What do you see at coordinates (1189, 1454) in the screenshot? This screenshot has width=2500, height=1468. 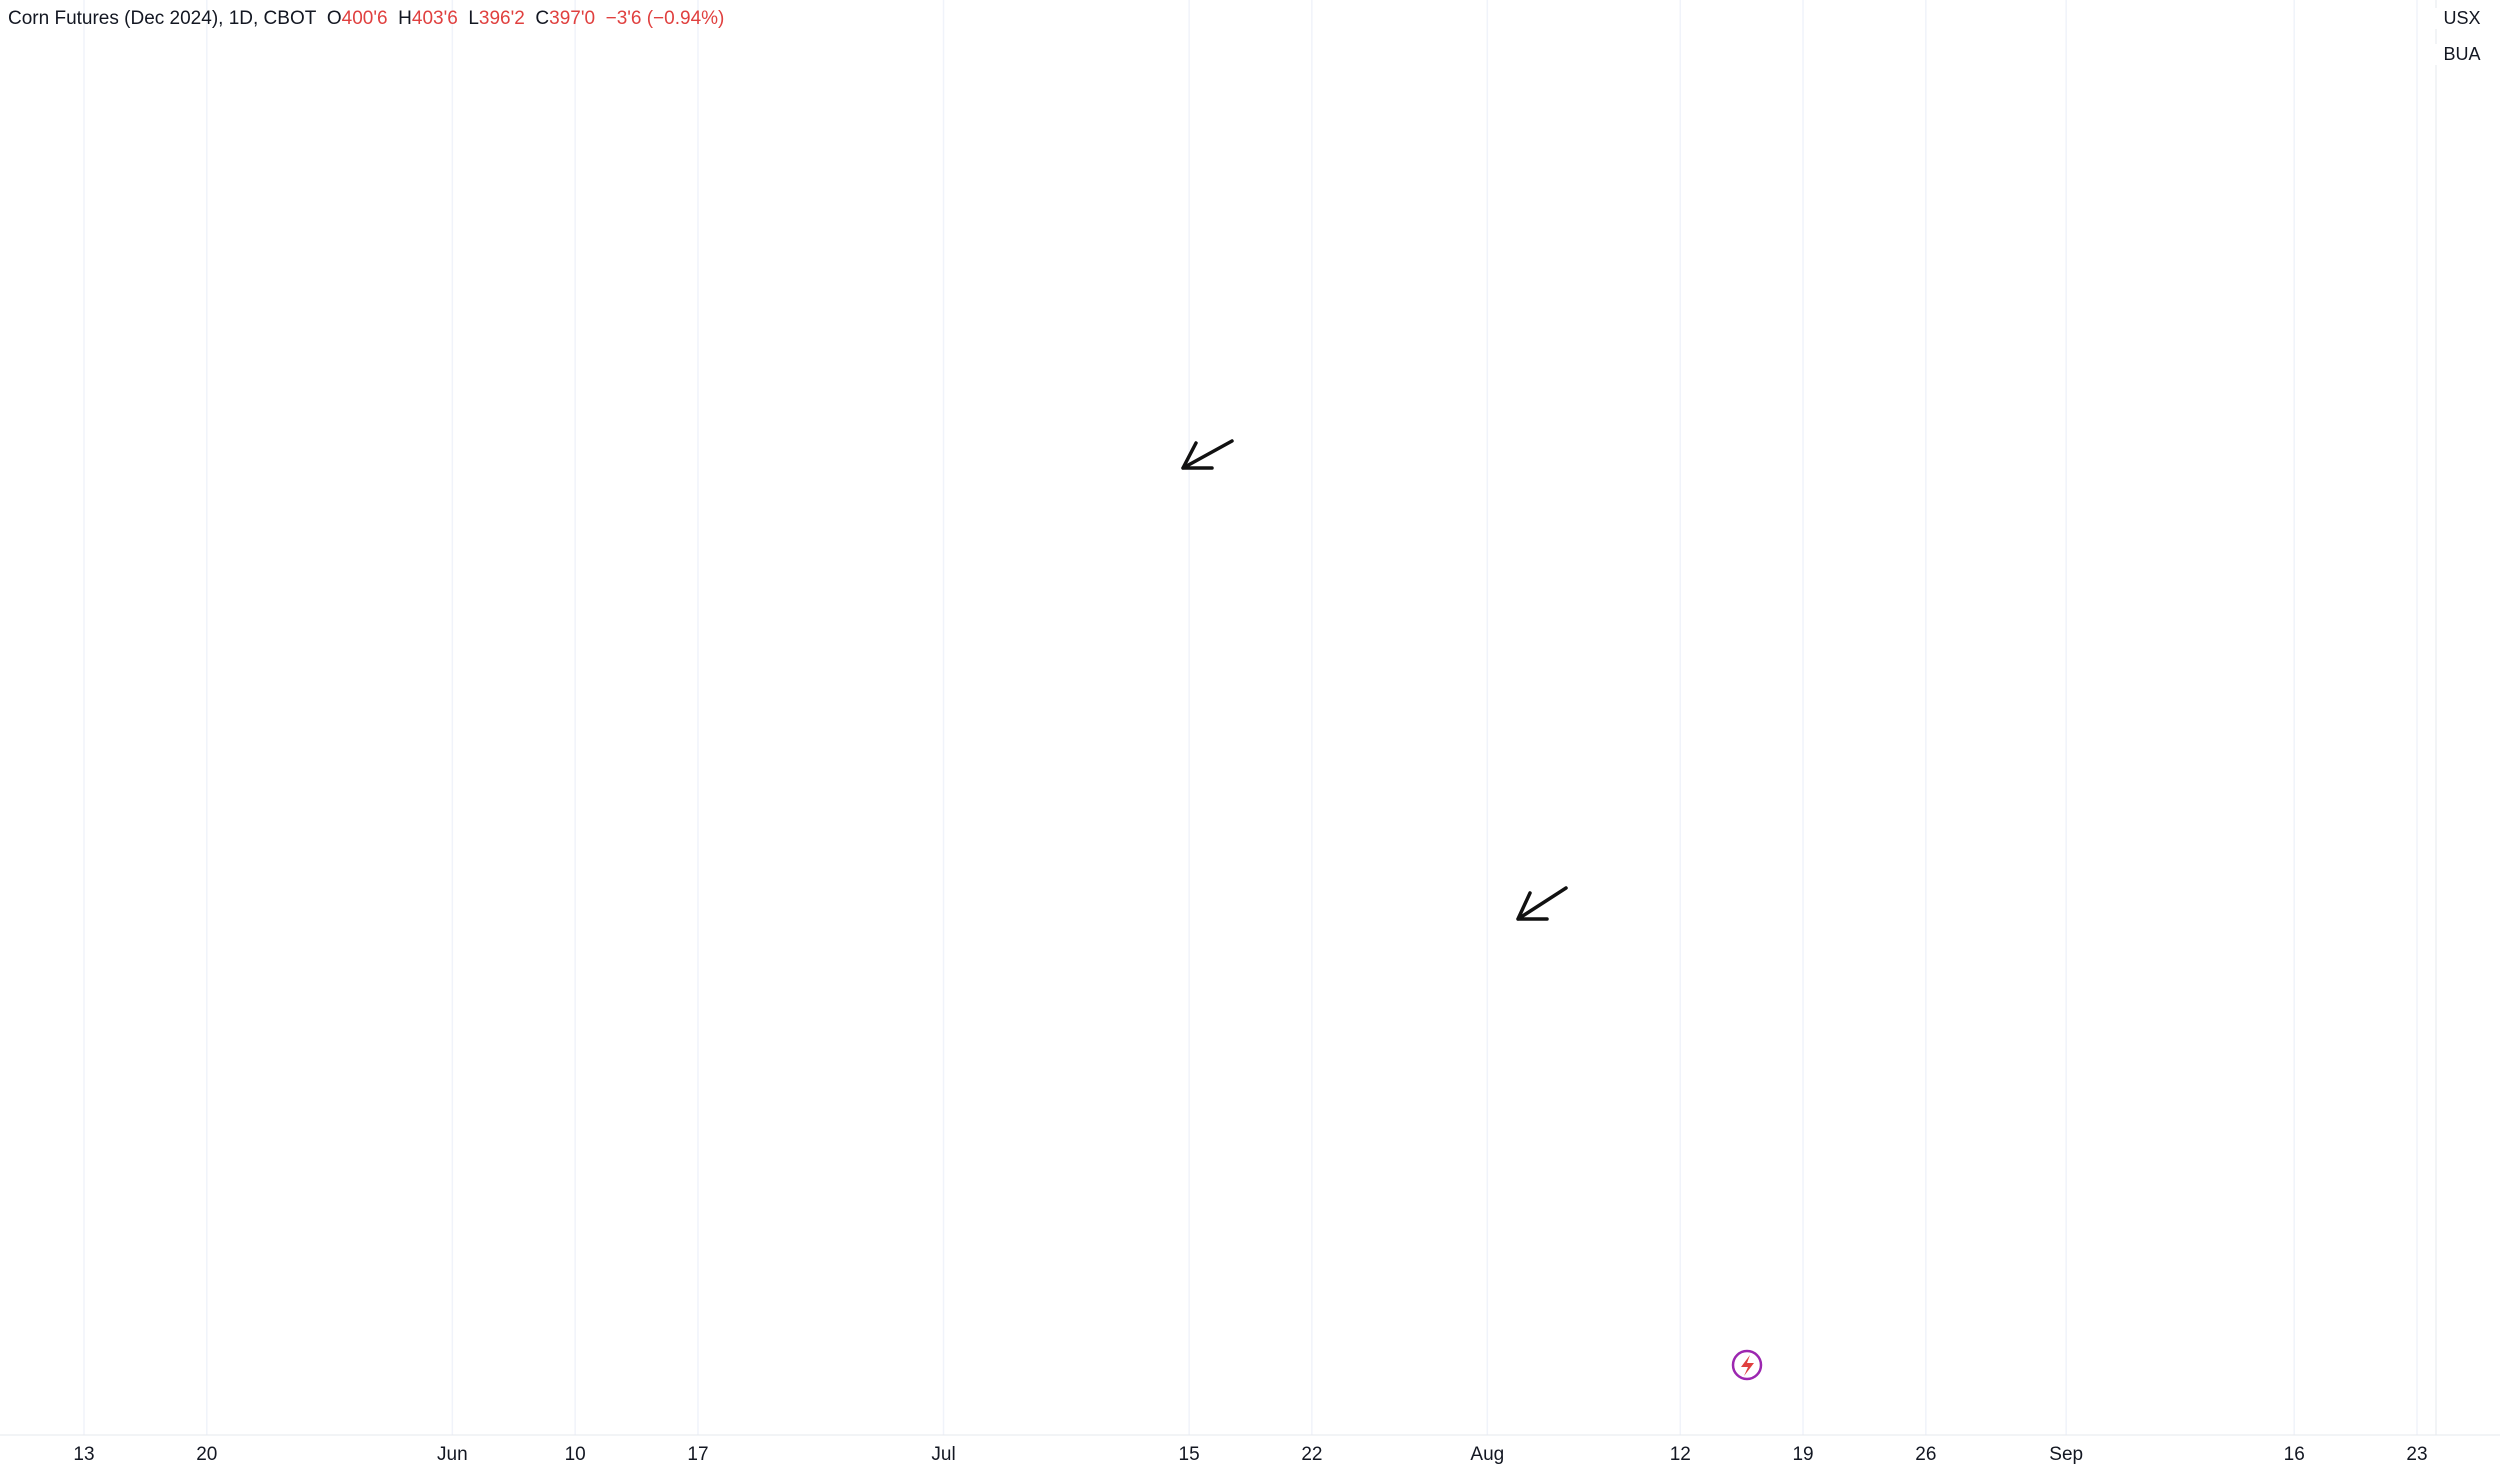 I see `date-tick-label: 15` at bounding box center [1189, 1454].